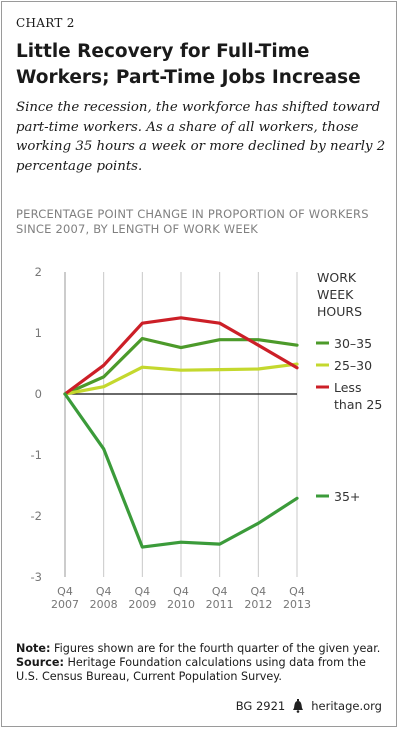 This screenshot has height=730, width=400. Describe the element at coordinates (40, 662) in the screenshot. I see `source-label: Source:` at that location.